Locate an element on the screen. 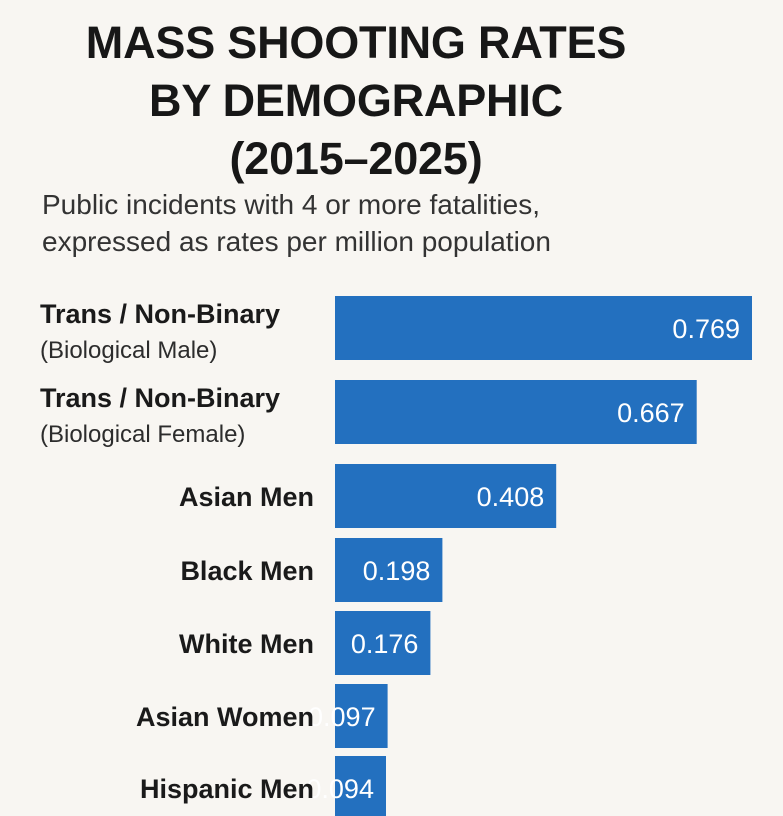 The height and width of the screenshot is (816, 783). bar-value-label: 0.408 is located at coordinates (511, 497).